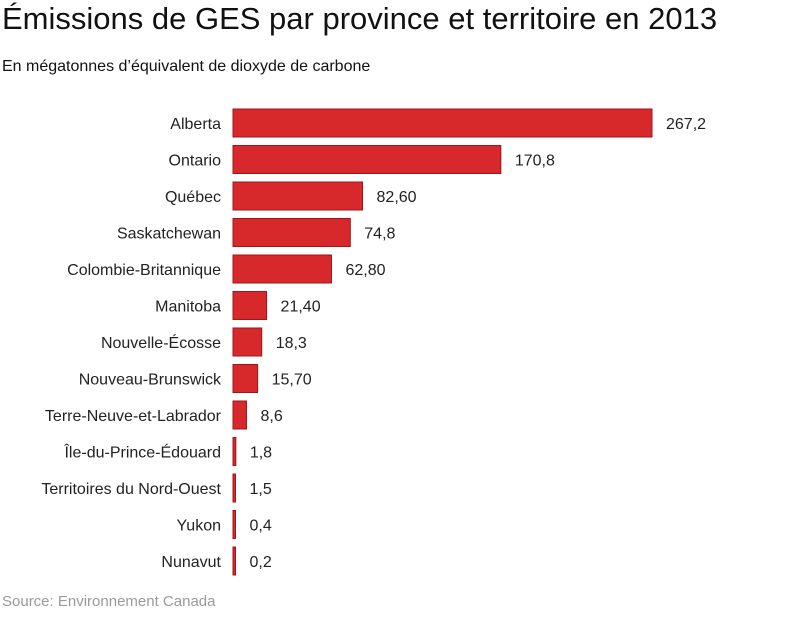  What do you see at coordinates (150, 380) in the screenshot?
I see `category-label: Nouveau-Brunswick` at bounding box center [150, 380].